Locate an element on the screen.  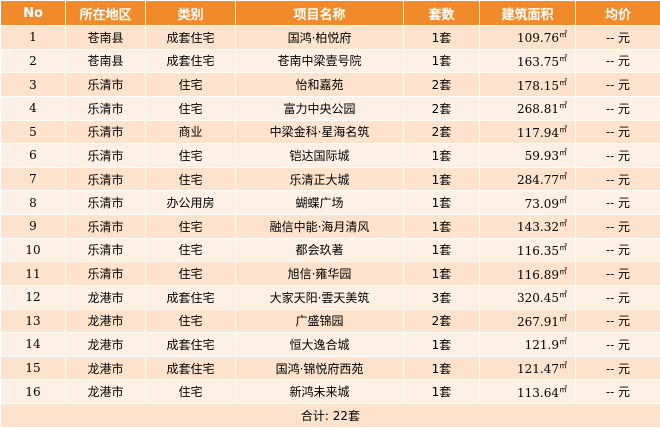
area-value: 143.32 is located at coordinates (538, 227).